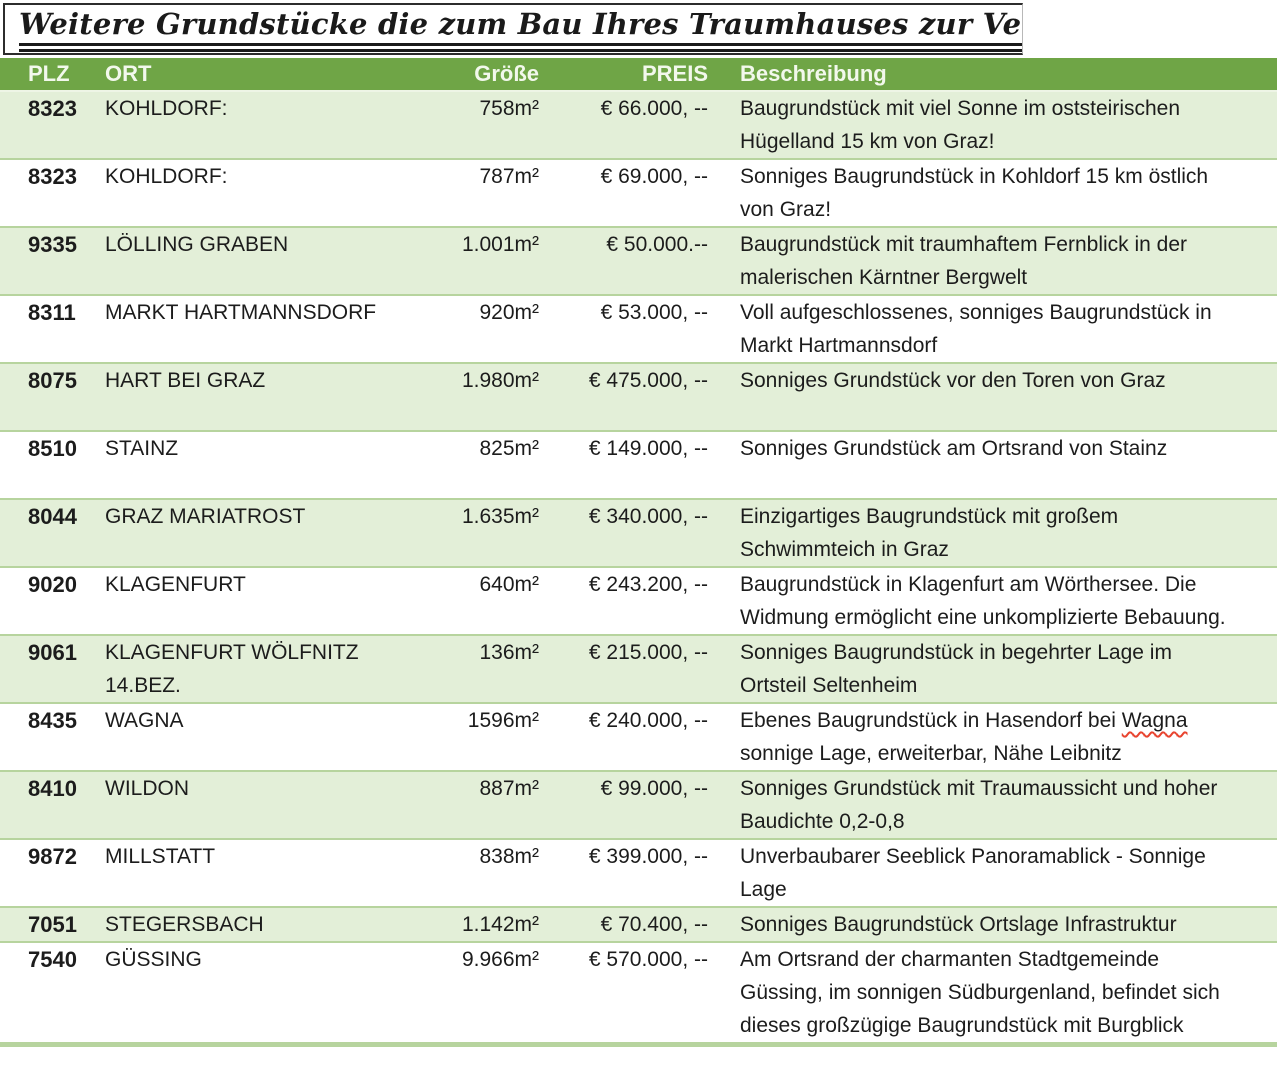  I want to click on cell-preis: € 475.000, --, so click(631, 396).